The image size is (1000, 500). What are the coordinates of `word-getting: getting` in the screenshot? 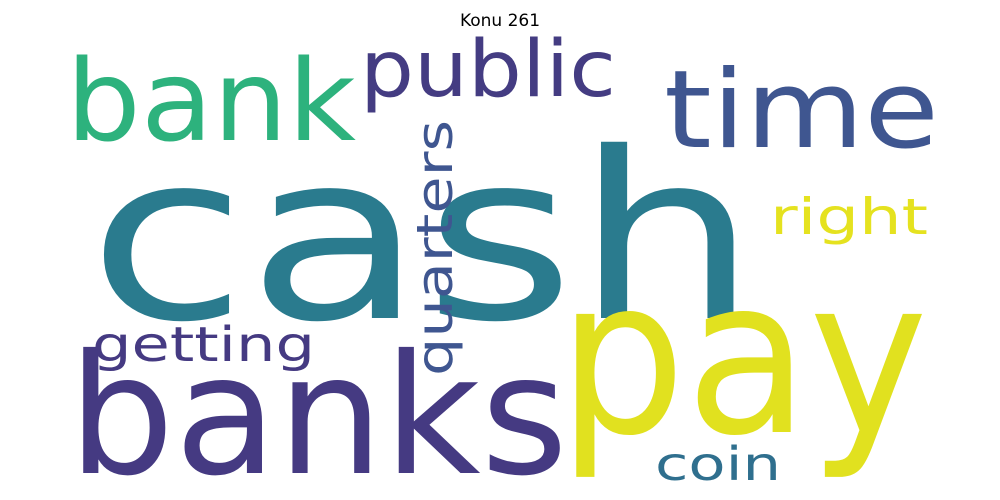 It's located at (203, 345).